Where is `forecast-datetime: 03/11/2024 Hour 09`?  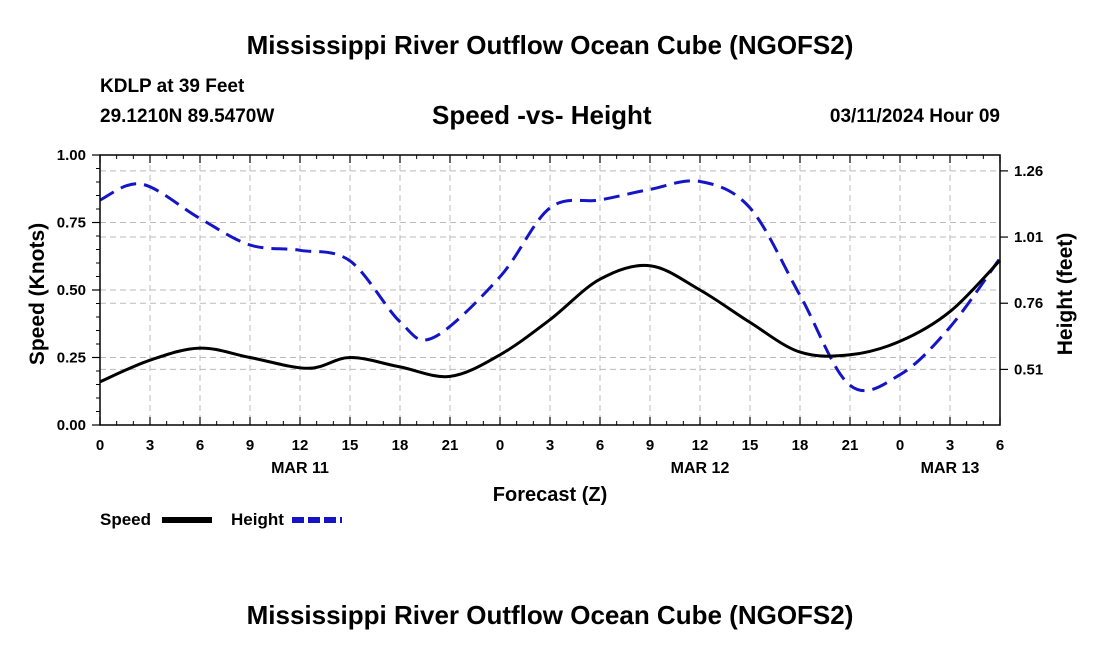
forecast-datetime: 03/11/2024 Hour 09 is located at coordinates (914, 116).